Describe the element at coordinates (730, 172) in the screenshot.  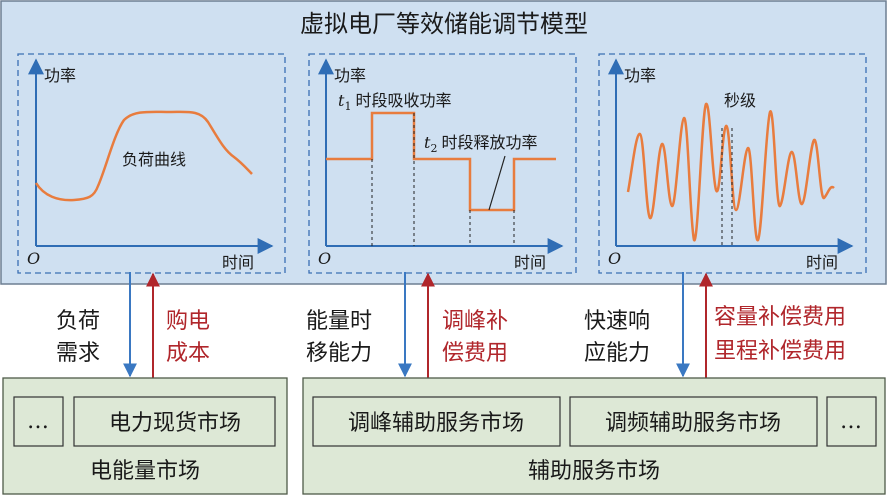
I see `fast-oscillation-curve` at that location.